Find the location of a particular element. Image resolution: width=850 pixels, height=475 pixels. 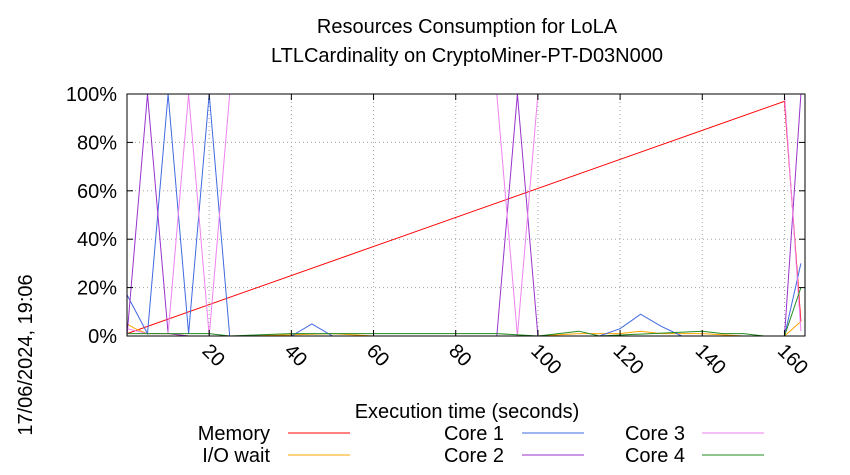

y-tick-label: 40% is located at coordinates (97, 240).